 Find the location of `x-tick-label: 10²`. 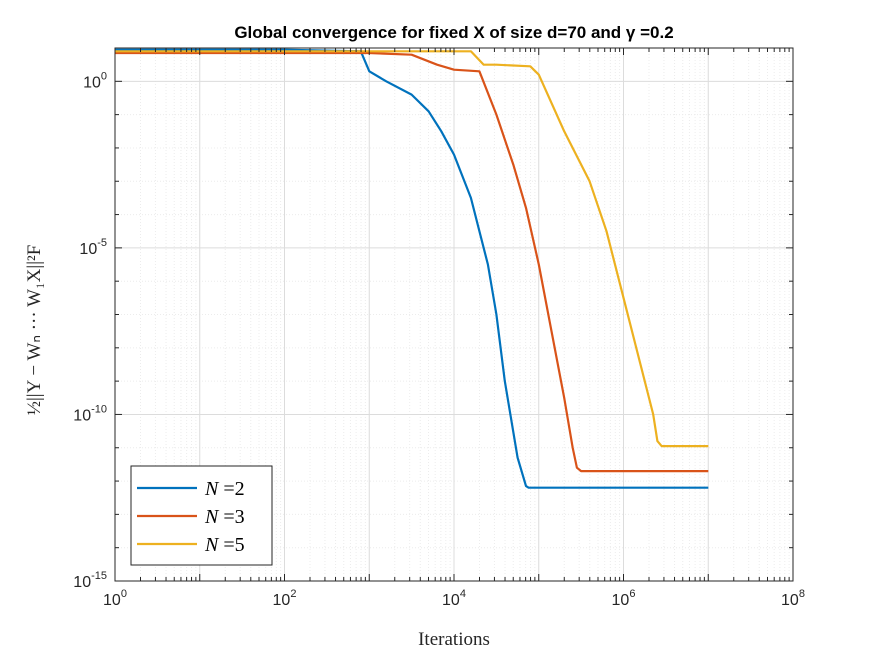

x-tick-label: 10² is located at coordinates (285, 598).